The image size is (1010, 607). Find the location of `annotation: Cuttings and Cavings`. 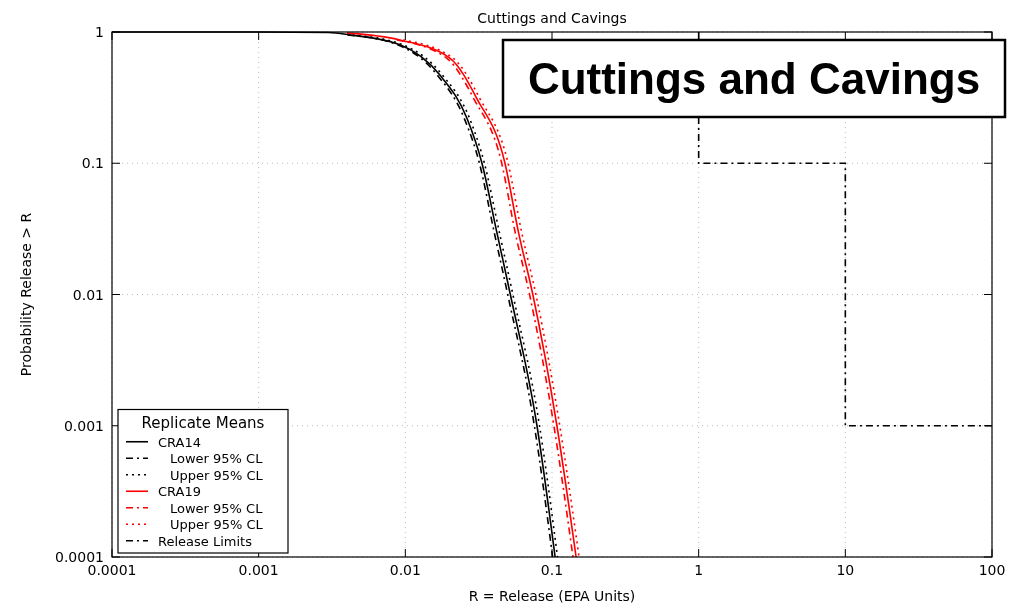

annotation: Cuttings and Cavings is located at coordinates (754, 78).